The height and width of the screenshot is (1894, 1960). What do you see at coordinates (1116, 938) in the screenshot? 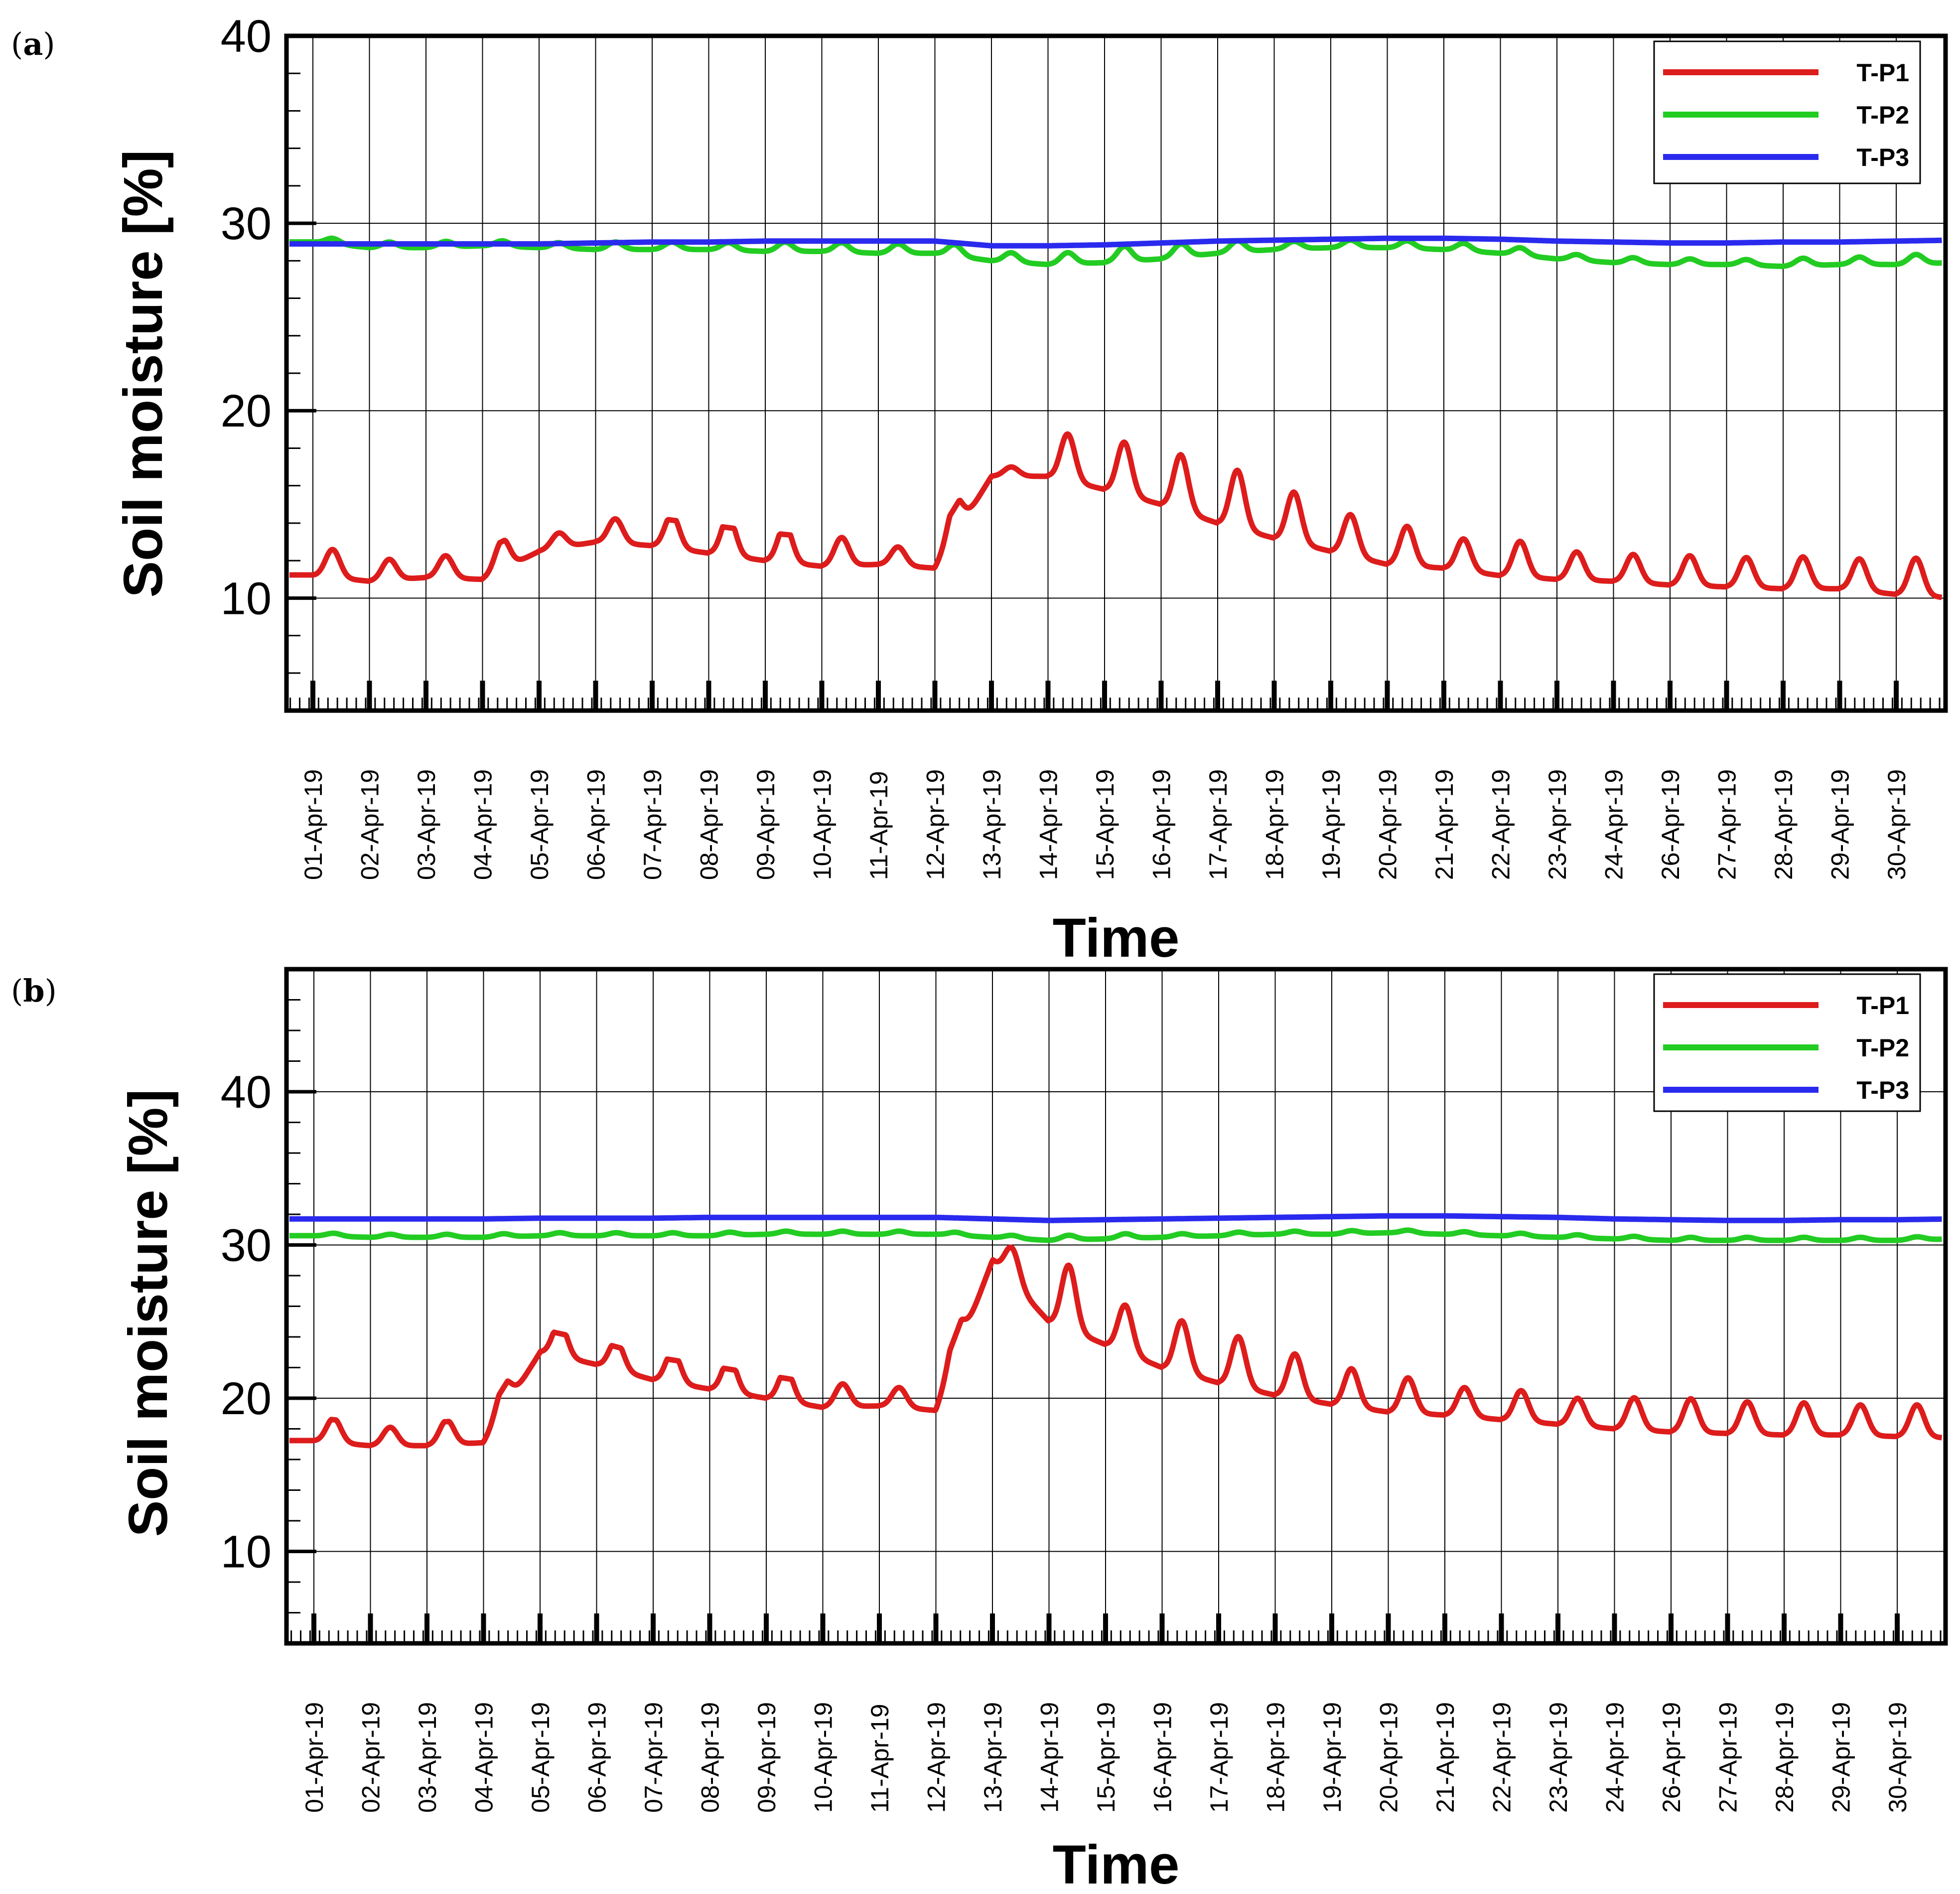
I see `x-axis-title-a: Time` at bounding box center [1116, 938].